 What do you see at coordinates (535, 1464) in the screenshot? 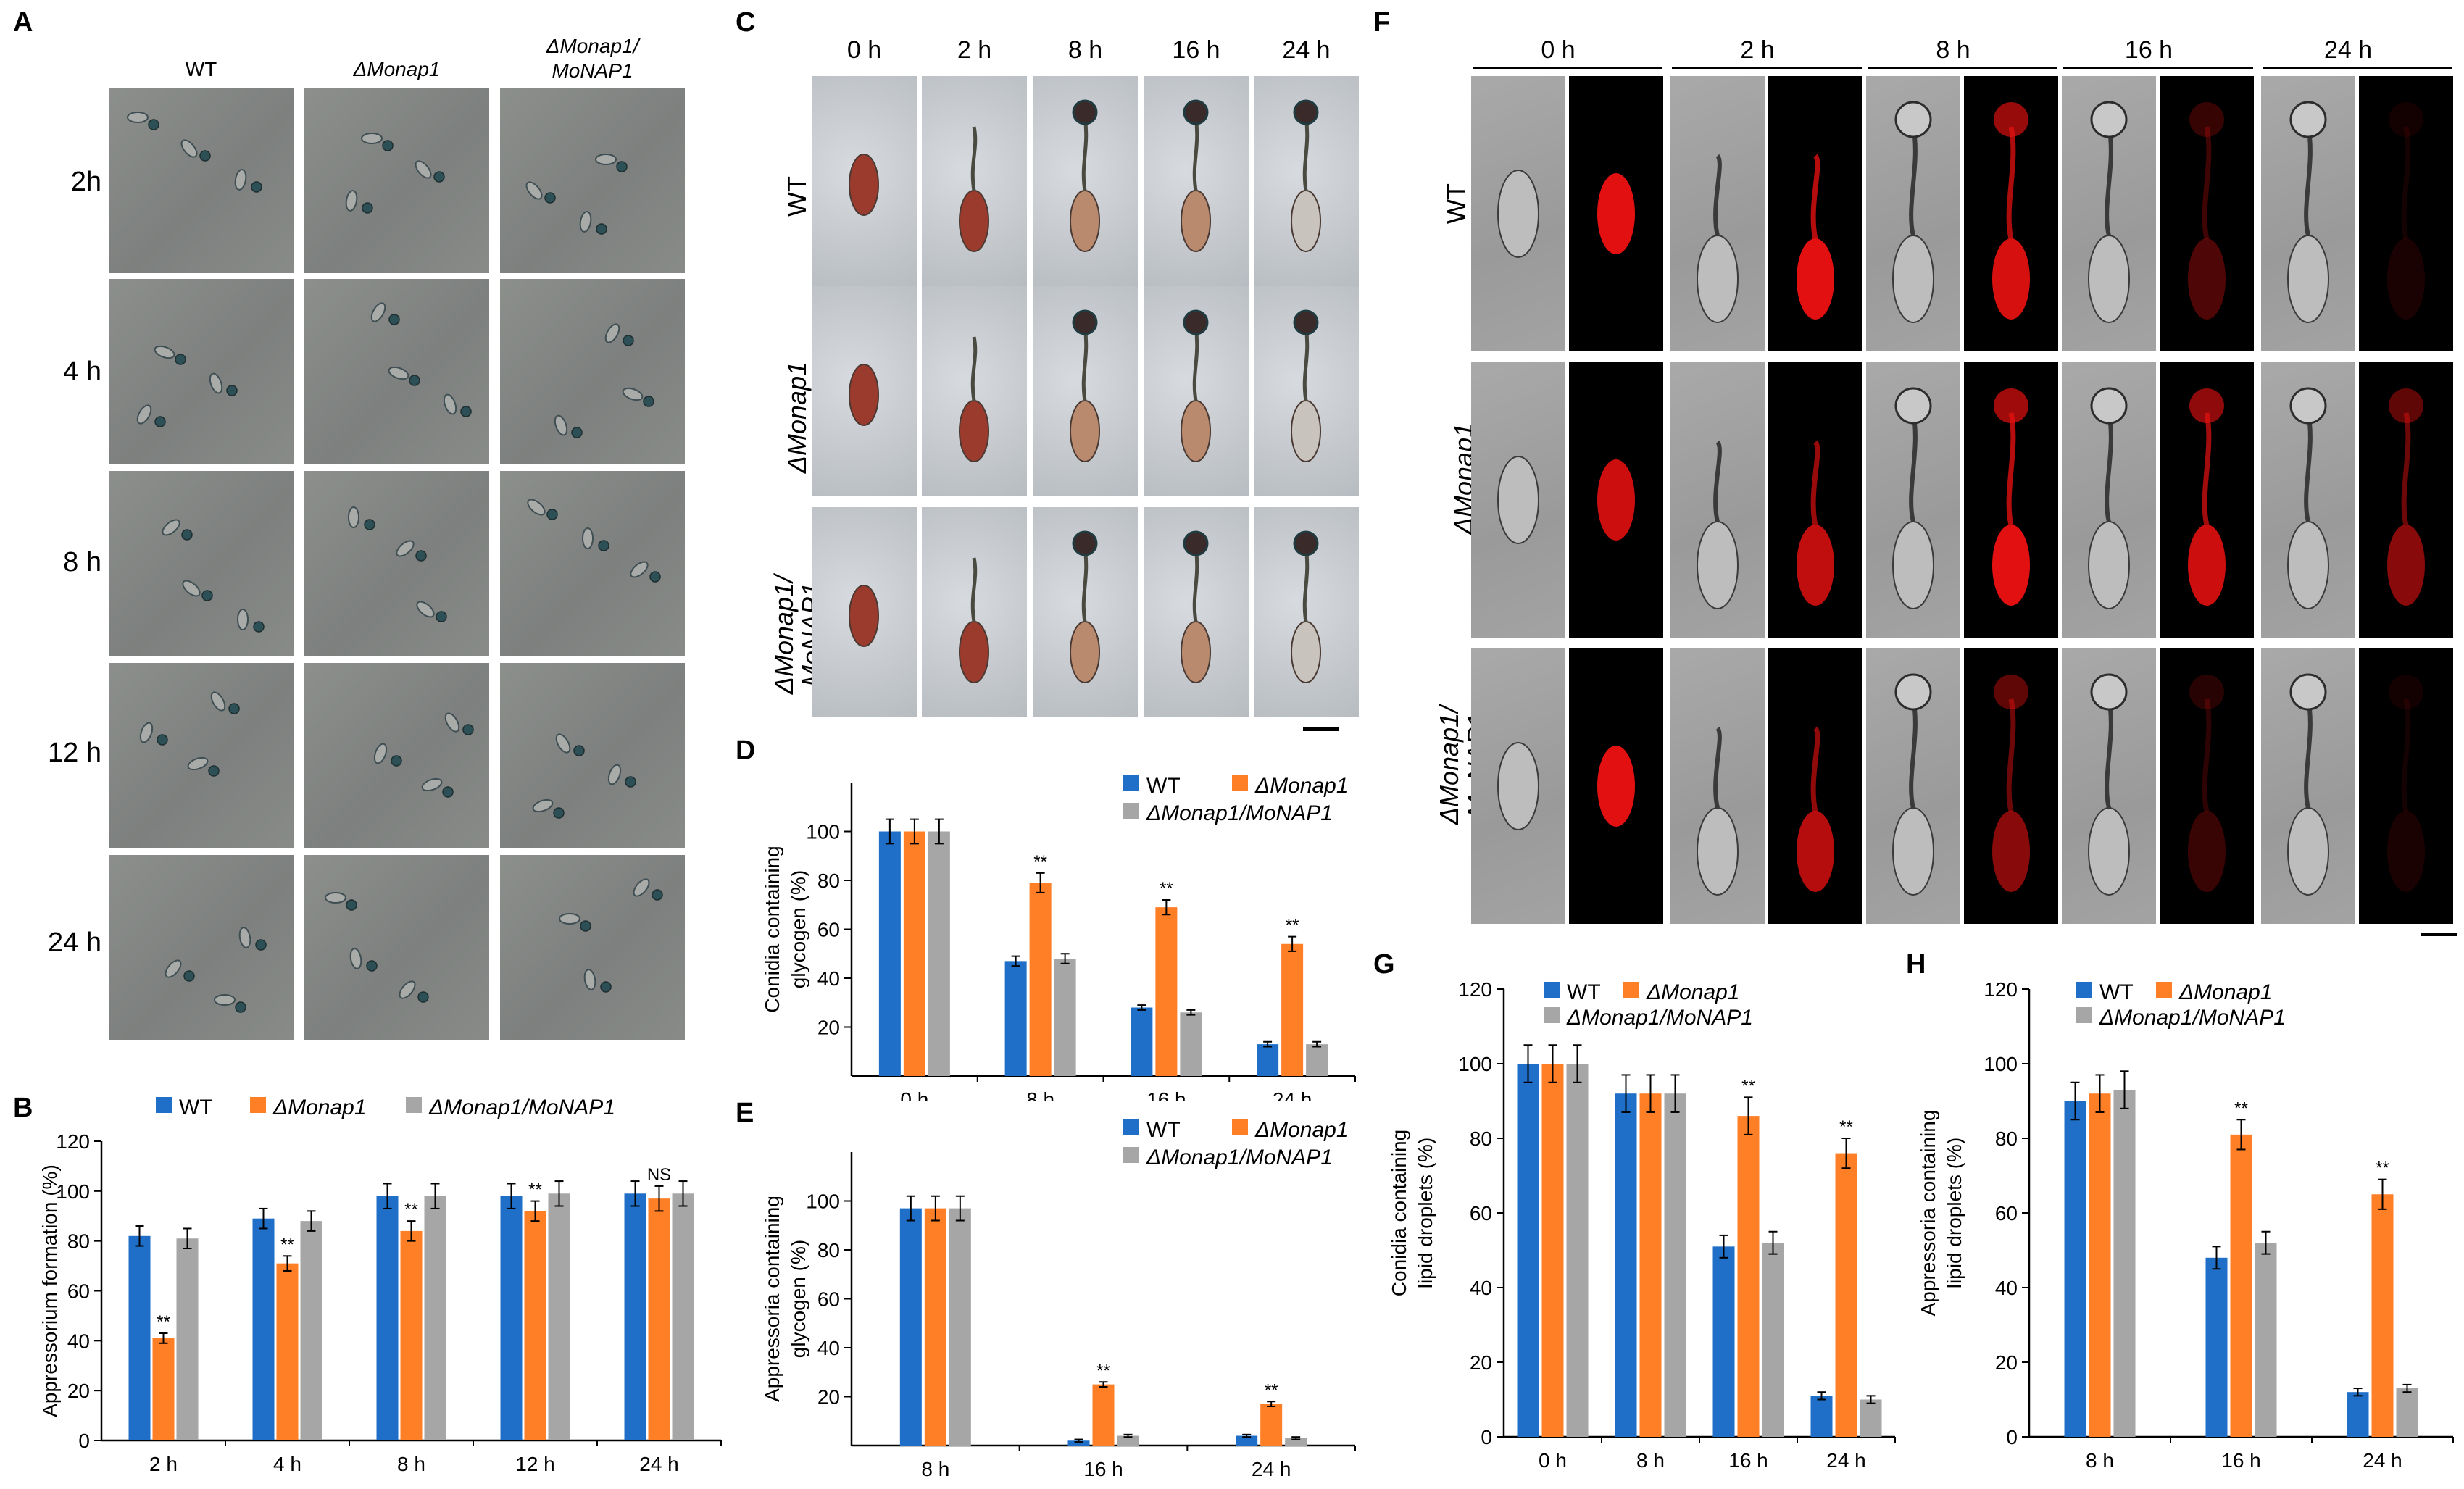
I see `x-tick-label: 12 h` at bounding box center [535, 1464].